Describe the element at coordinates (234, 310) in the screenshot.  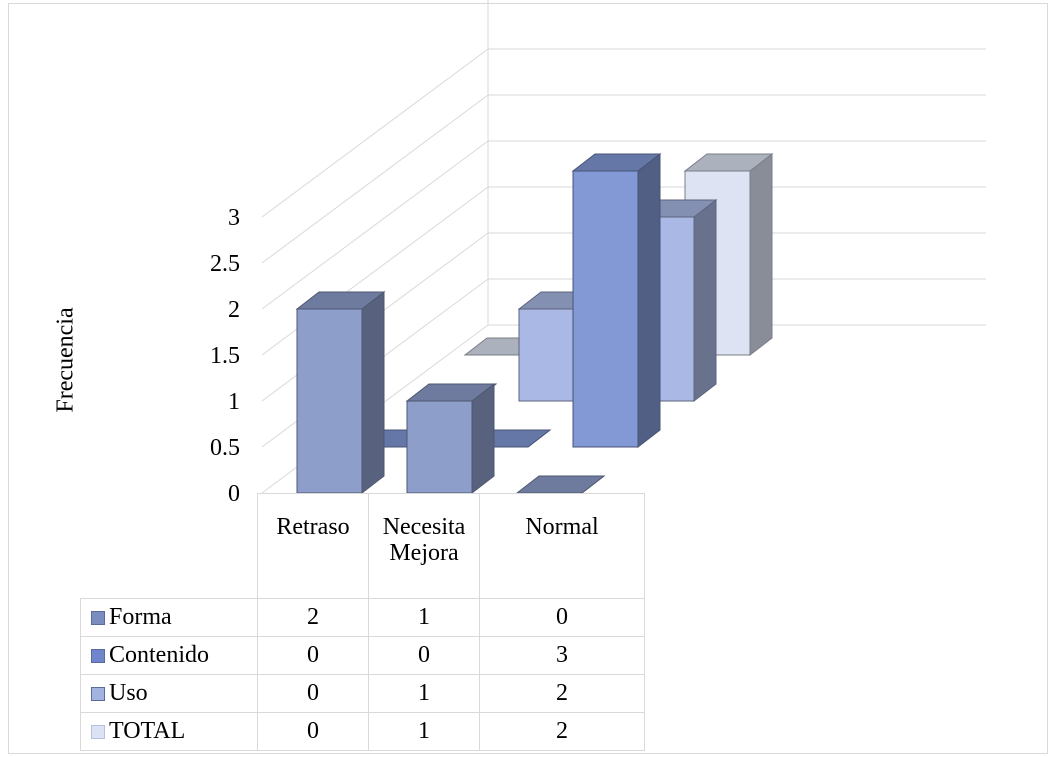
I see `y-tick-label: 2` at that location.